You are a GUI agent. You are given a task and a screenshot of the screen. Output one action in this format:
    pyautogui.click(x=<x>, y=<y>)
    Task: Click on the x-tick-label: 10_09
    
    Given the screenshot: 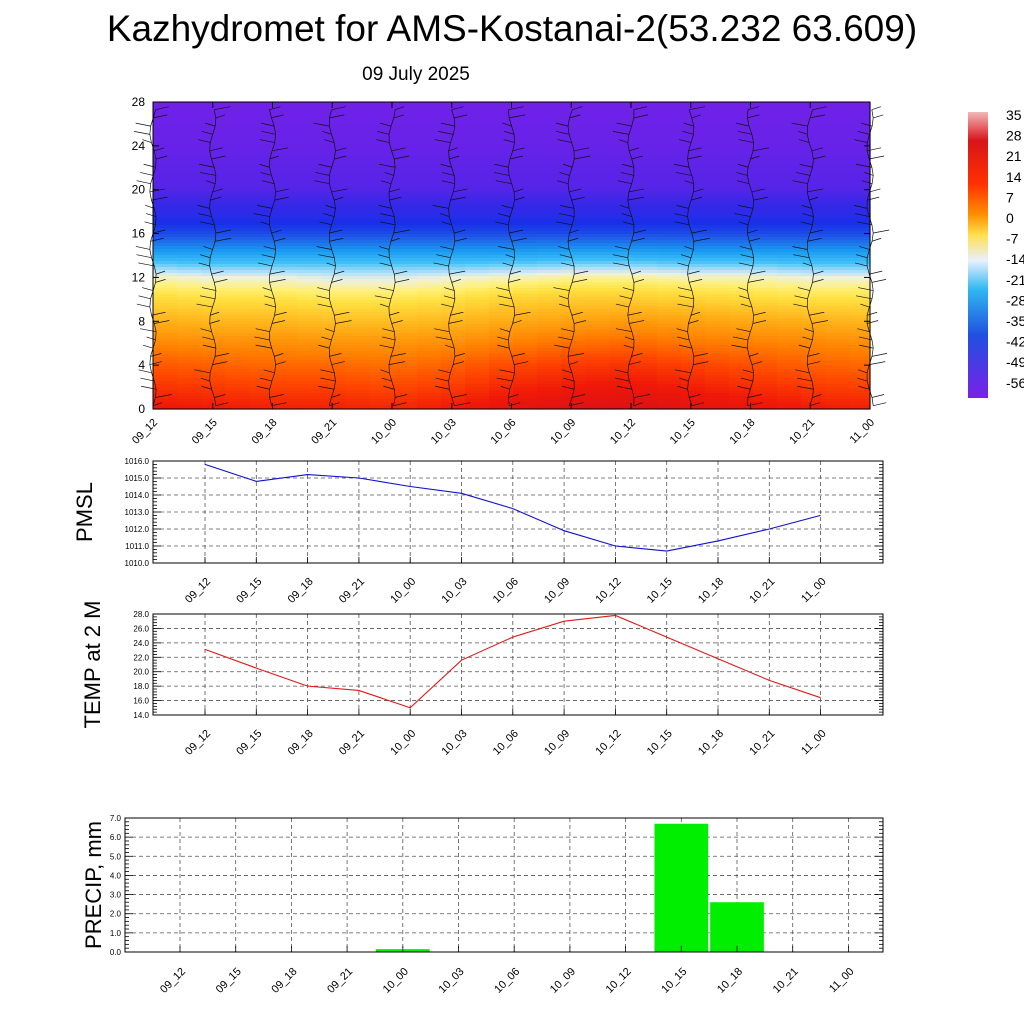 What is the action you would take?
    pyautogui.click(x=563, y=432)
    